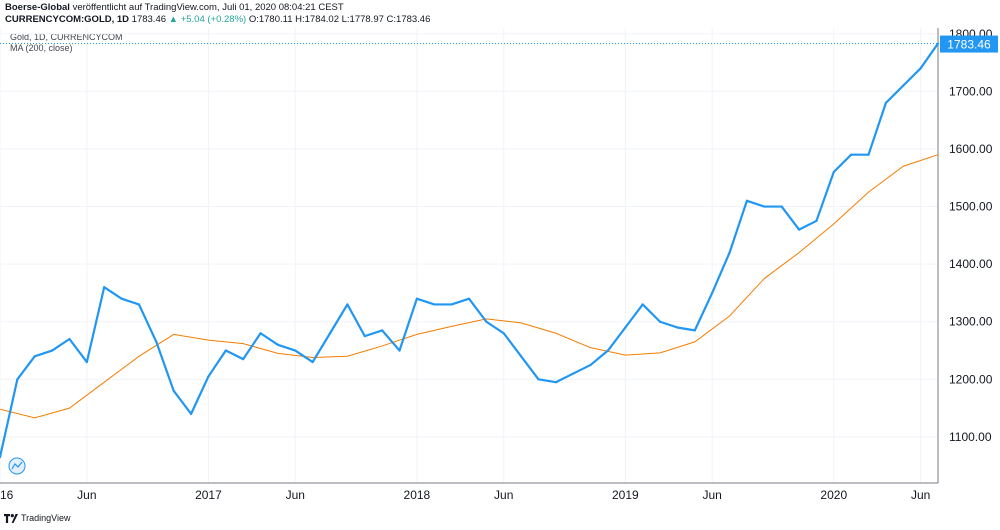 The width and height of the screenshot is (1000, 530). Describe the element at coordinates (833, 495) in the screenshot. I see `x-tick-label: 2020` at that location.